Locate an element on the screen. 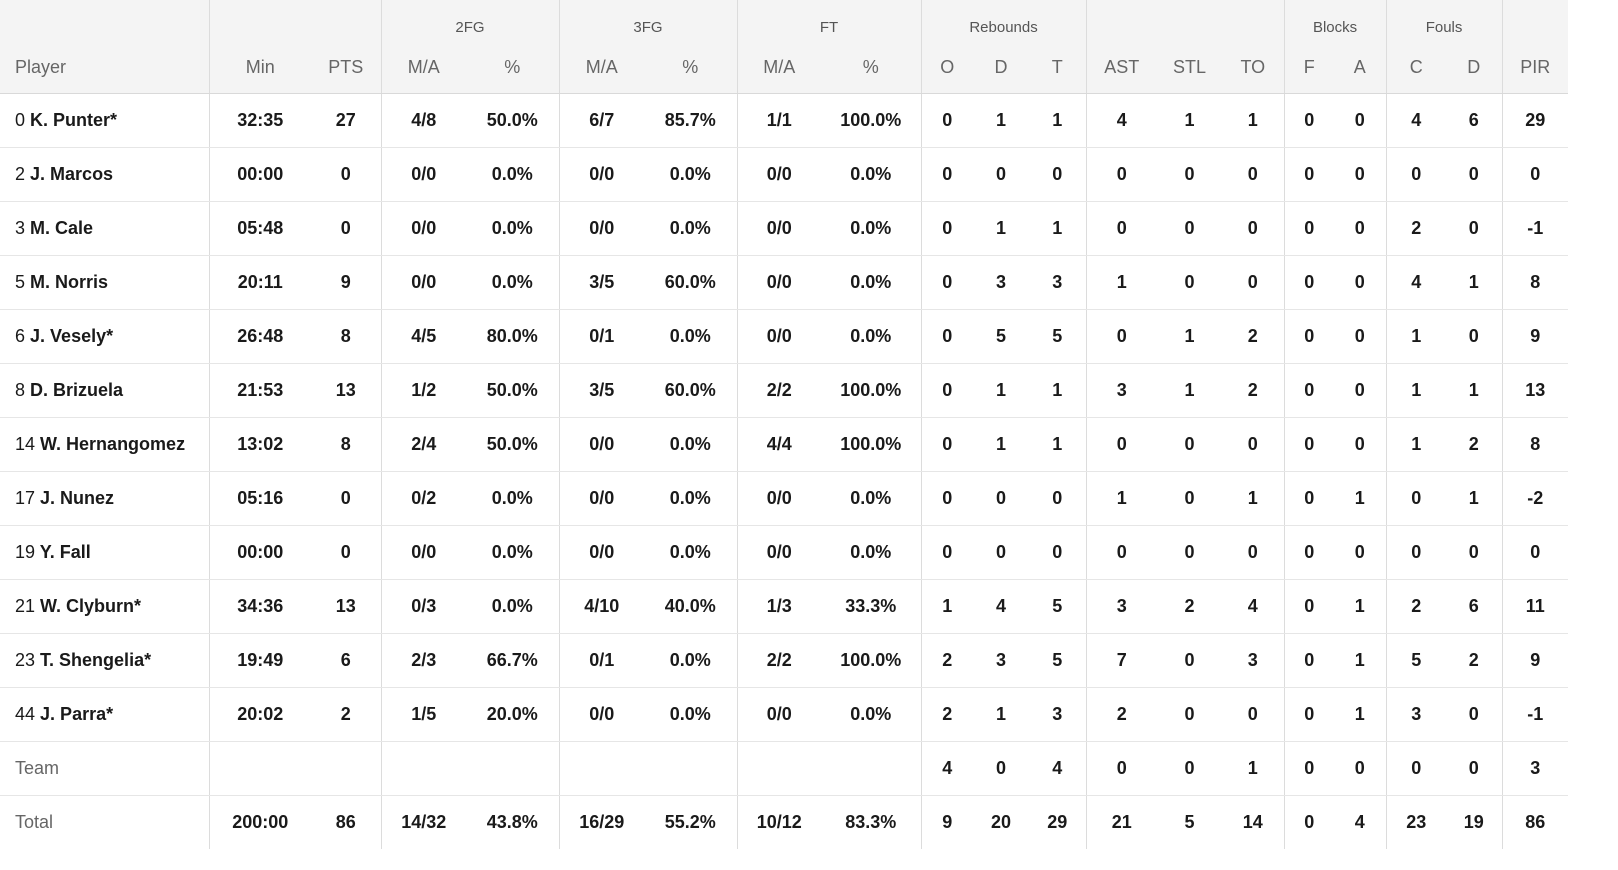 The image size is (1618, 870). column-header-reb-d: D is located at coordinates (1001, 68).